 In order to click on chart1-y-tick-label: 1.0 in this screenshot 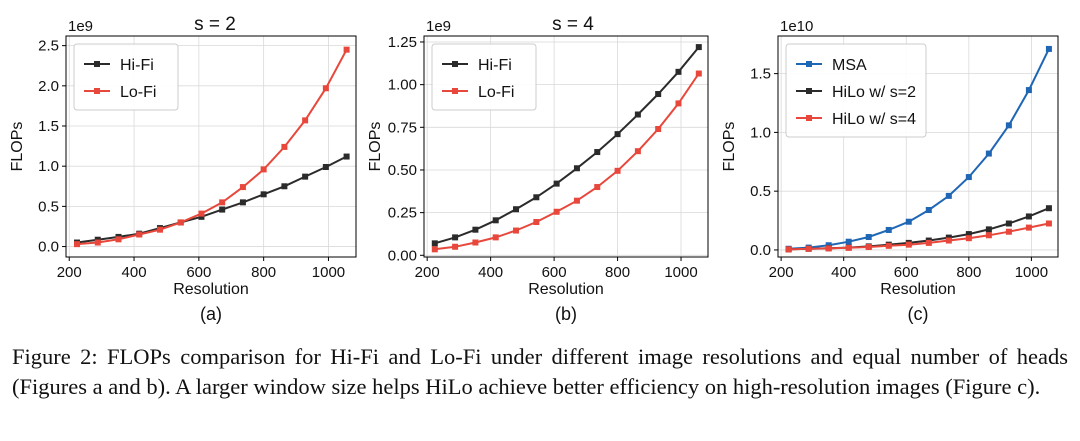, I will do `click(48, 166)`.